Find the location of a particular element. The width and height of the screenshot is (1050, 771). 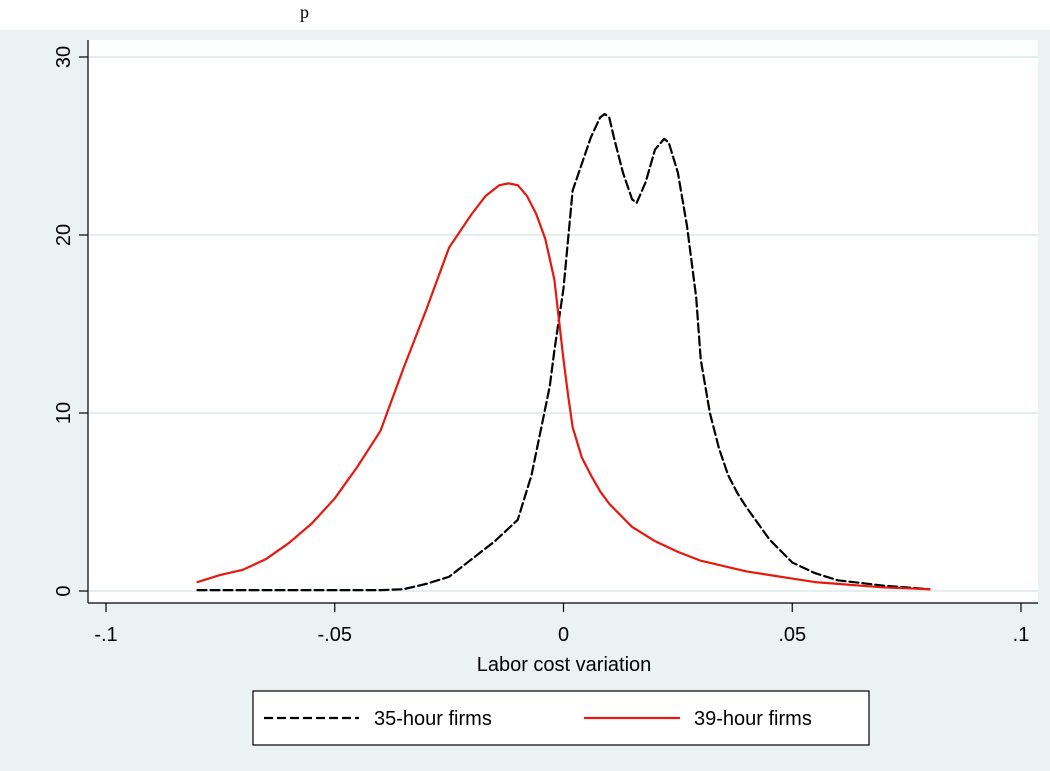

legend: 35-hour firms 39-hour firms is located at coordinates (561, 718).